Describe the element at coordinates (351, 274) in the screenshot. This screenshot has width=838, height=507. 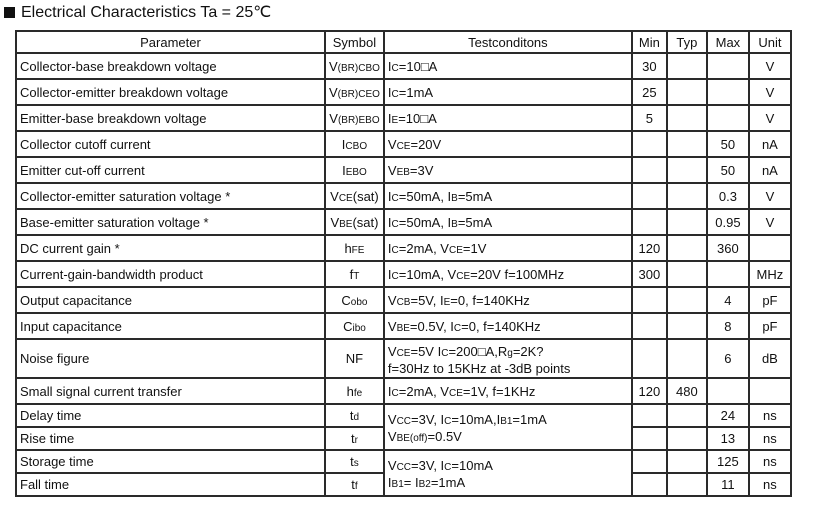
I see `symbol-text: f` at that location.